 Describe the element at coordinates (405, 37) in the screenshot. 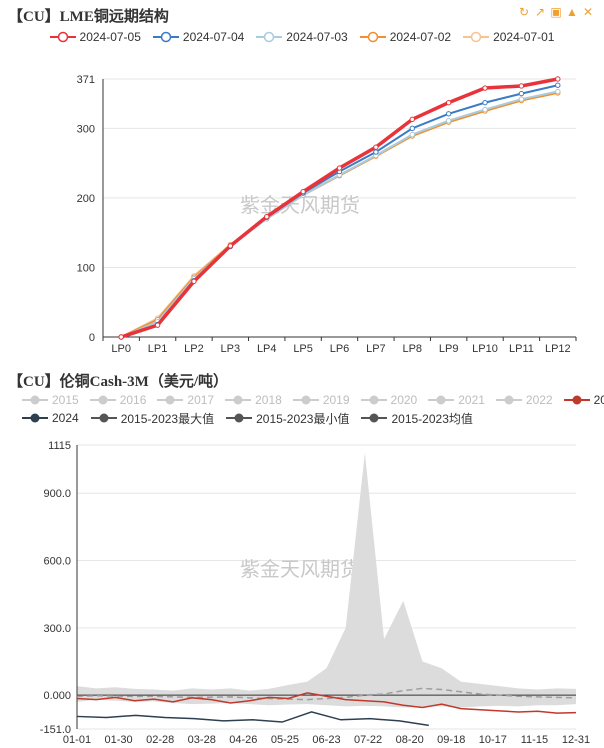

I see `legend-item-2024-07-02: 2024-07-02` at that location.